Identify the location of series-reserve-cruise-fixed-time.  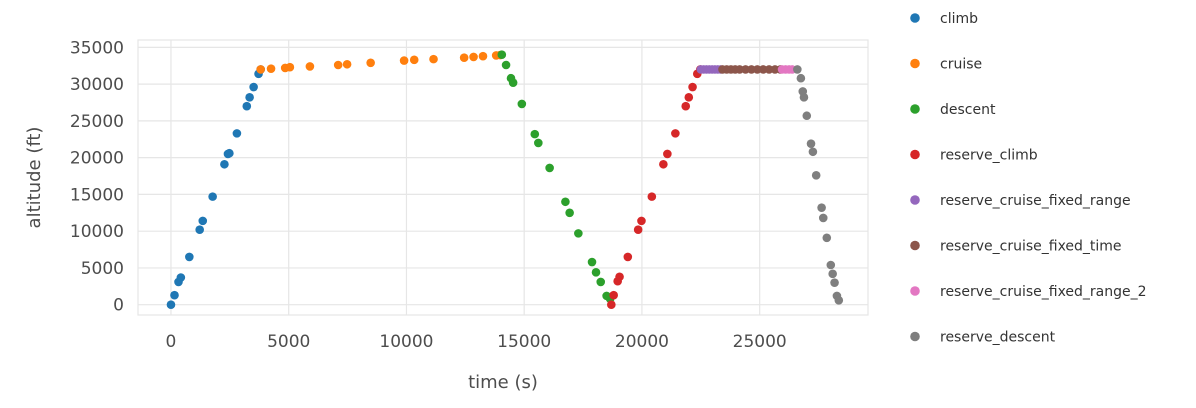
(751, 69).